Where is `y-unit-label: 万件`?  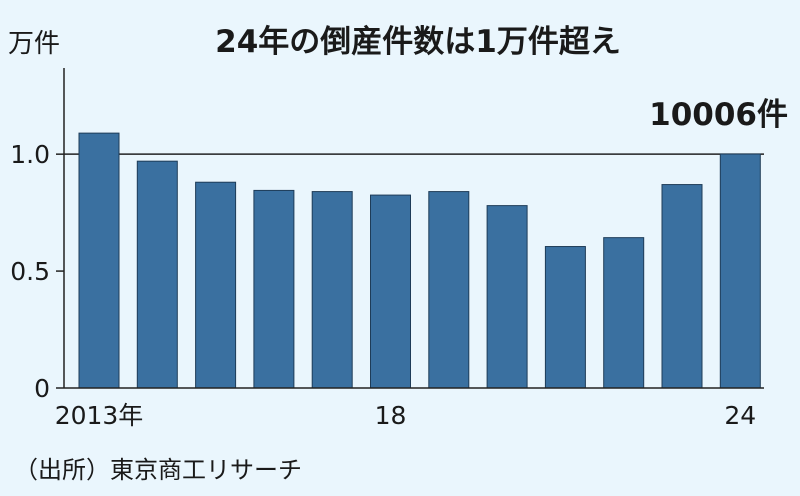
y-unit-label: 万件 is located at coordinates (34, 44).